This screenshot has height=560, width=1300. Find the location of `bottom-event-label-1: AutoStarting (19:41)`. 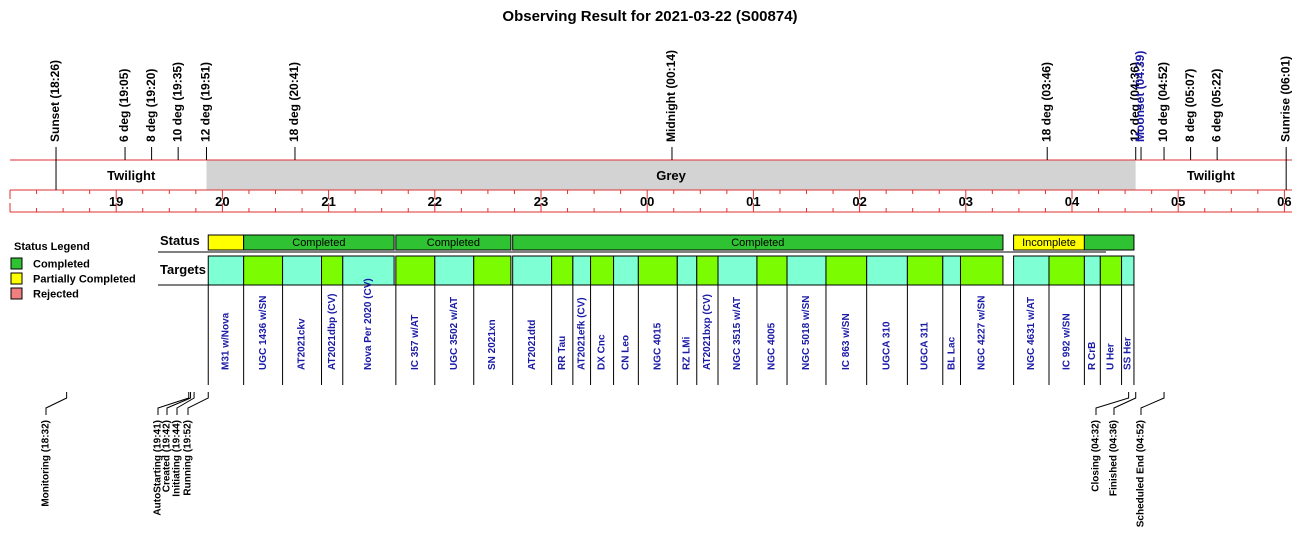

bottom-event-label-1: AutoStarting (19:41) is located at coordinates (158, 468).